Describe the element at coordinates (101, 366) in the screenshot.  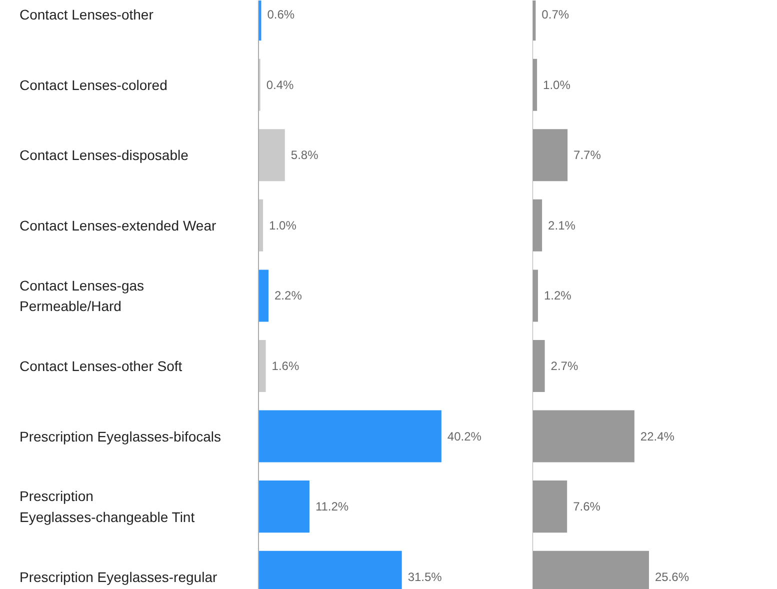
I see `y-tick-label: Contact Lenses-other Soft` at that location.